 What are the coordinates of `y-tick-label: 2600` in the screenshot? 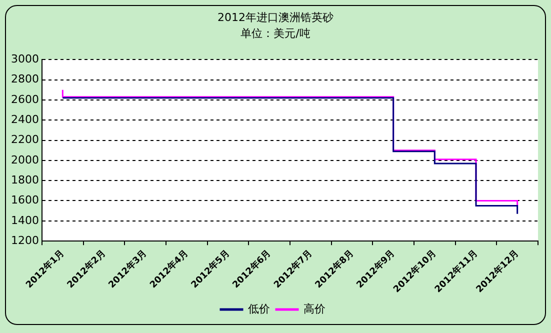 It's located at (24, 99).